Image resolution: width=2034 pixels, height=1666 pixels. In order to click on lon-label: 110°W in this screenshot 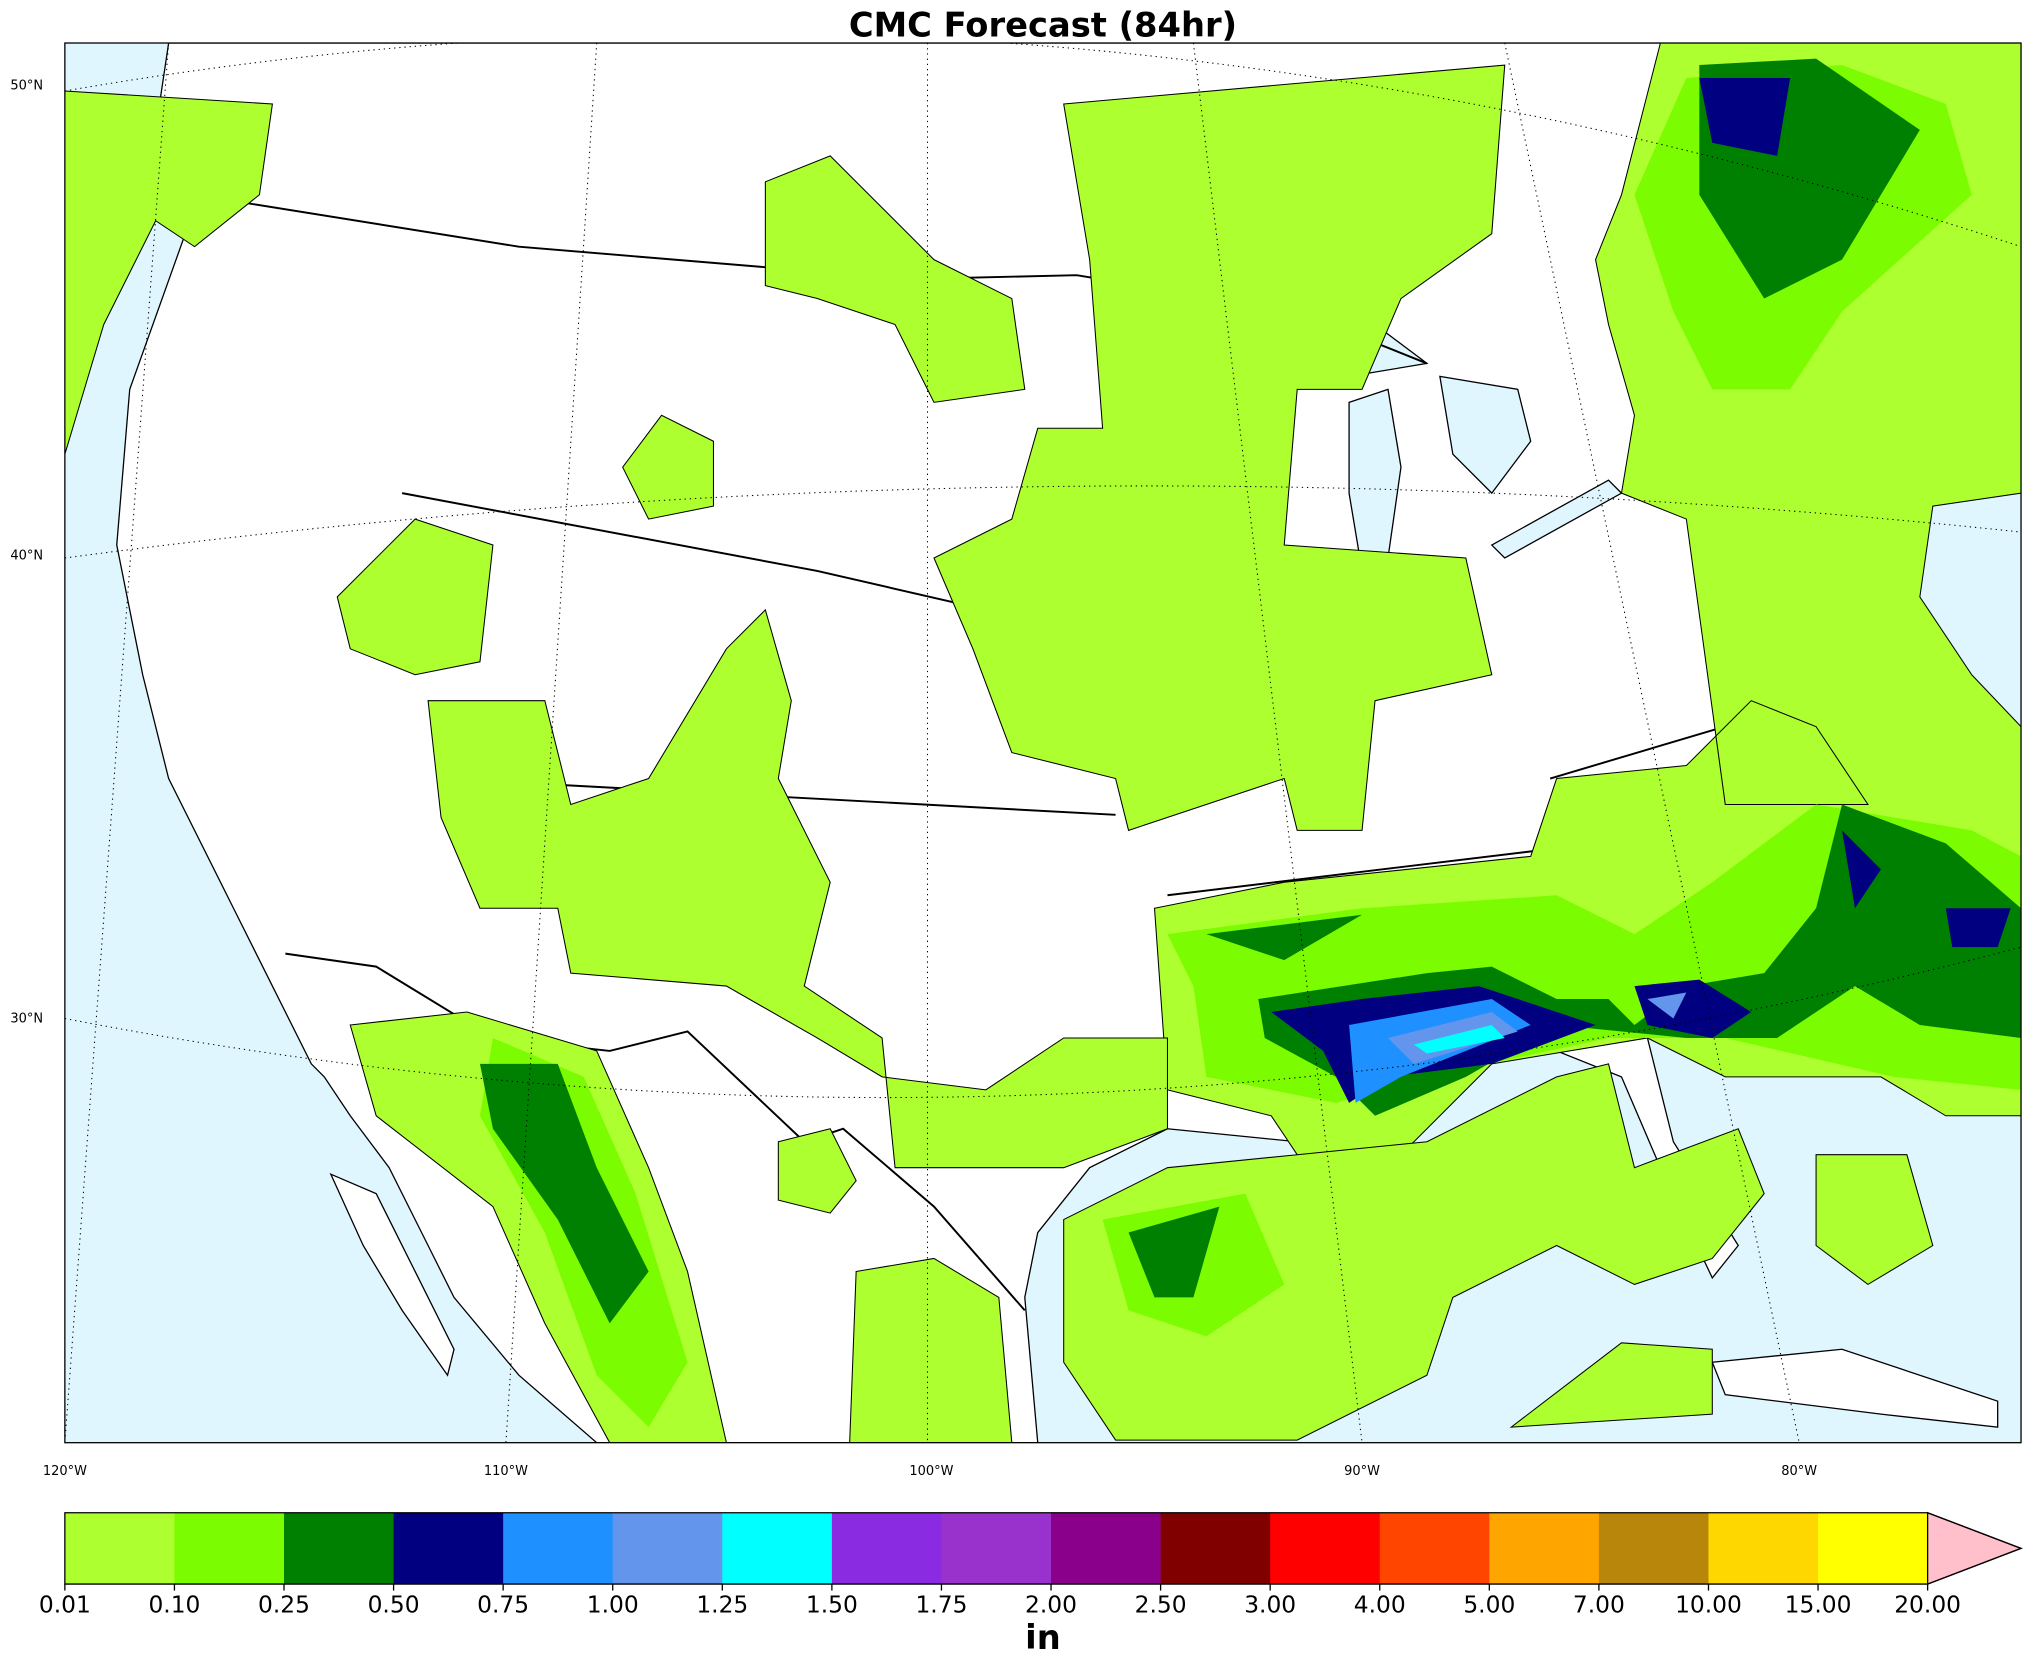, I will do `click(506, 1471)`.